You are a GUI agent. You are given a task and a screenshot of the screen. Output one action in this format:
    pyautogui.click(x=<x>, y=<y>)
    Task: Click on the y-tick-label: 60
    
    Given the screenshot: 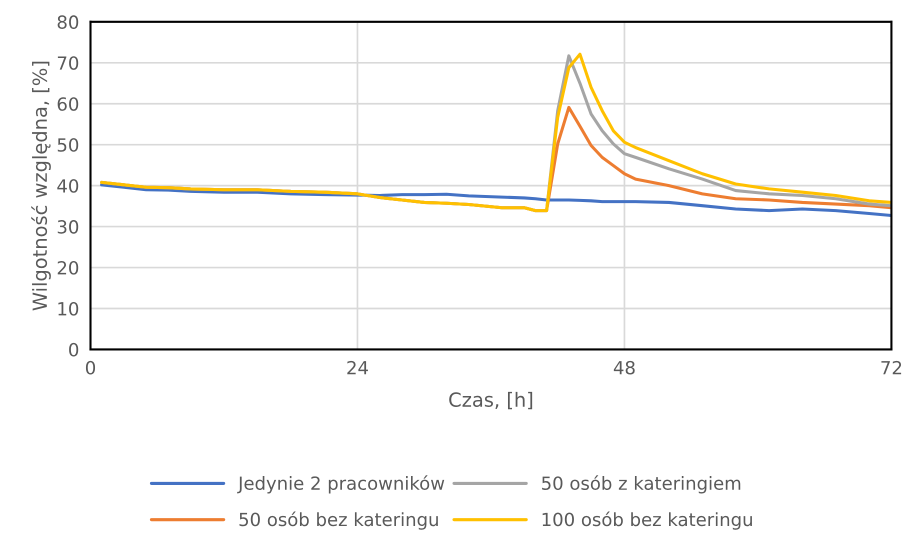 What is the action you would take?
    pyautogui.click(x=68, y=104)
    